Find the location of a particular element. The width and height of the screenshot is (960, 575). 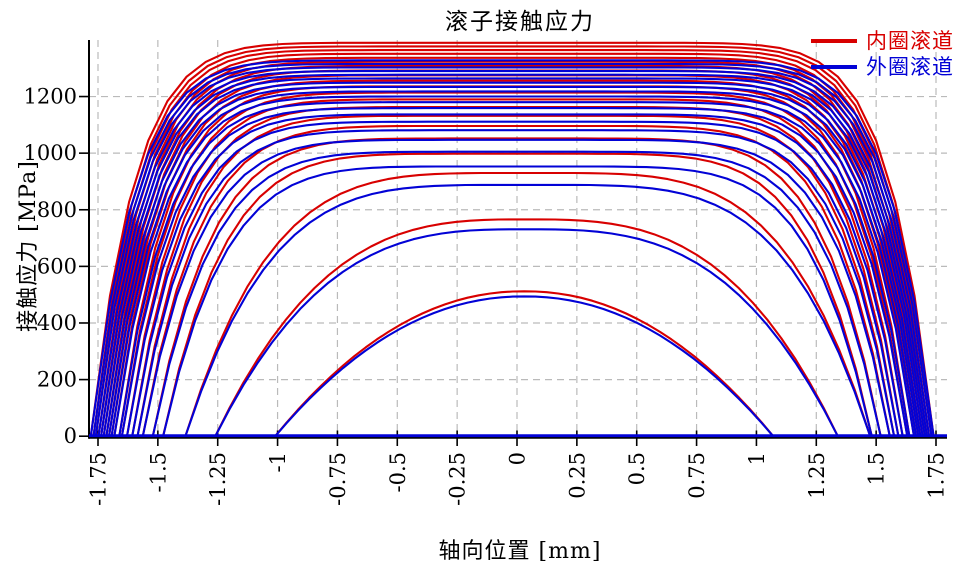

legend-item-inner: 内圈滚道 is located at coordinates (882, 41).